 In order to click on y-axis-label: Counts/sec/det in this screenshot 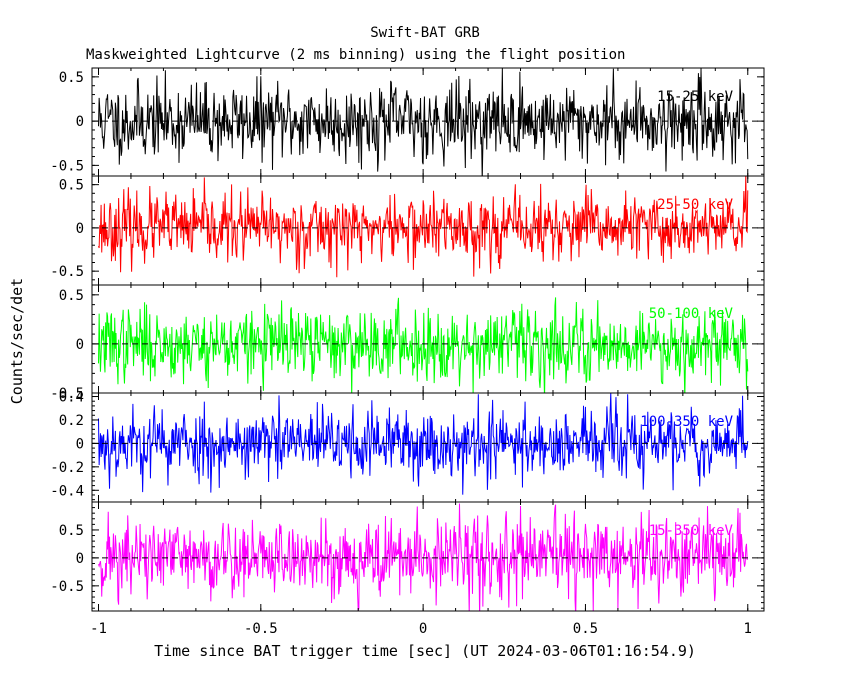, I will do `click(17, 341)`.